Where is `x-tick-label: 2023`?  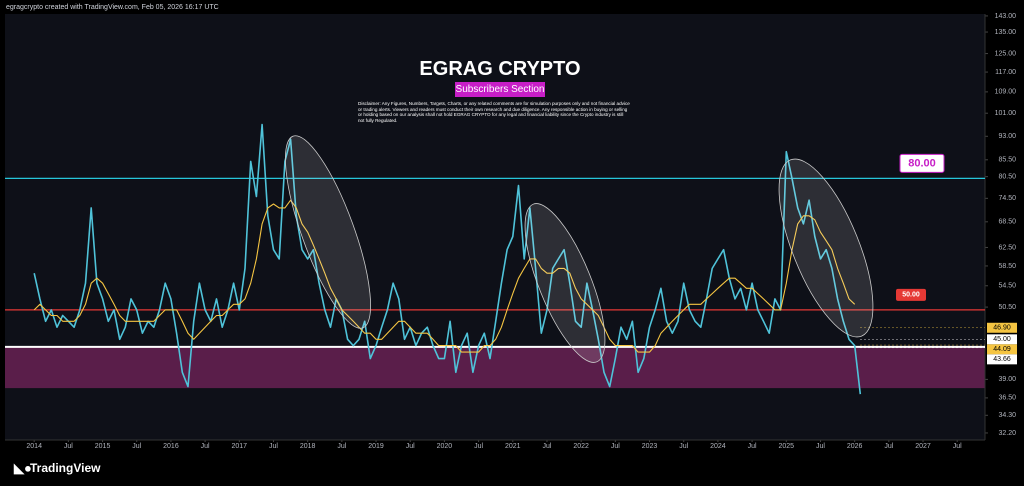 x-tick-label: 2023 is located at coordinates (650, 446).